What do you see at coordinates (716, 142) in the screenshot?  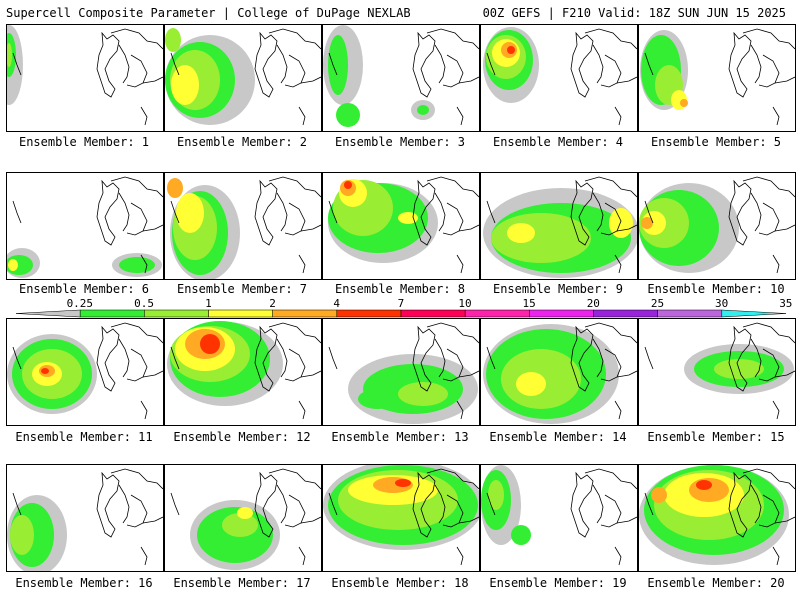 I see `ensemble-member-label: Ensemble Member: 5` at bounding box center [716, 142].